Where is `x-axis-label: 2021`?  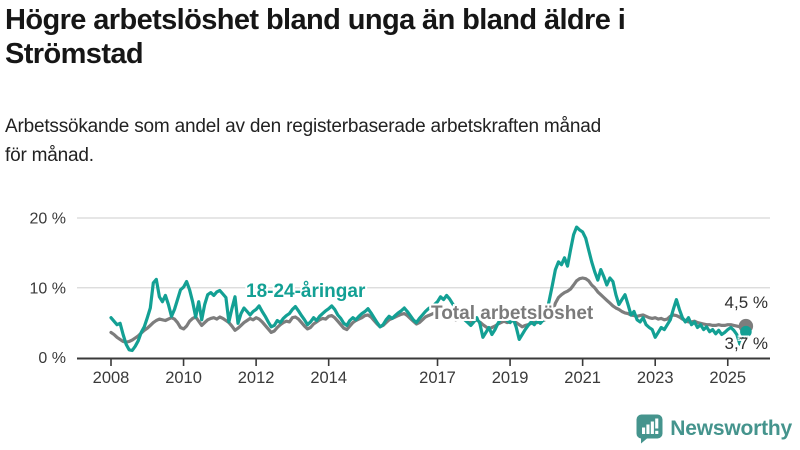 x-axis-label: 2021 is located at coordinates (582, 378).